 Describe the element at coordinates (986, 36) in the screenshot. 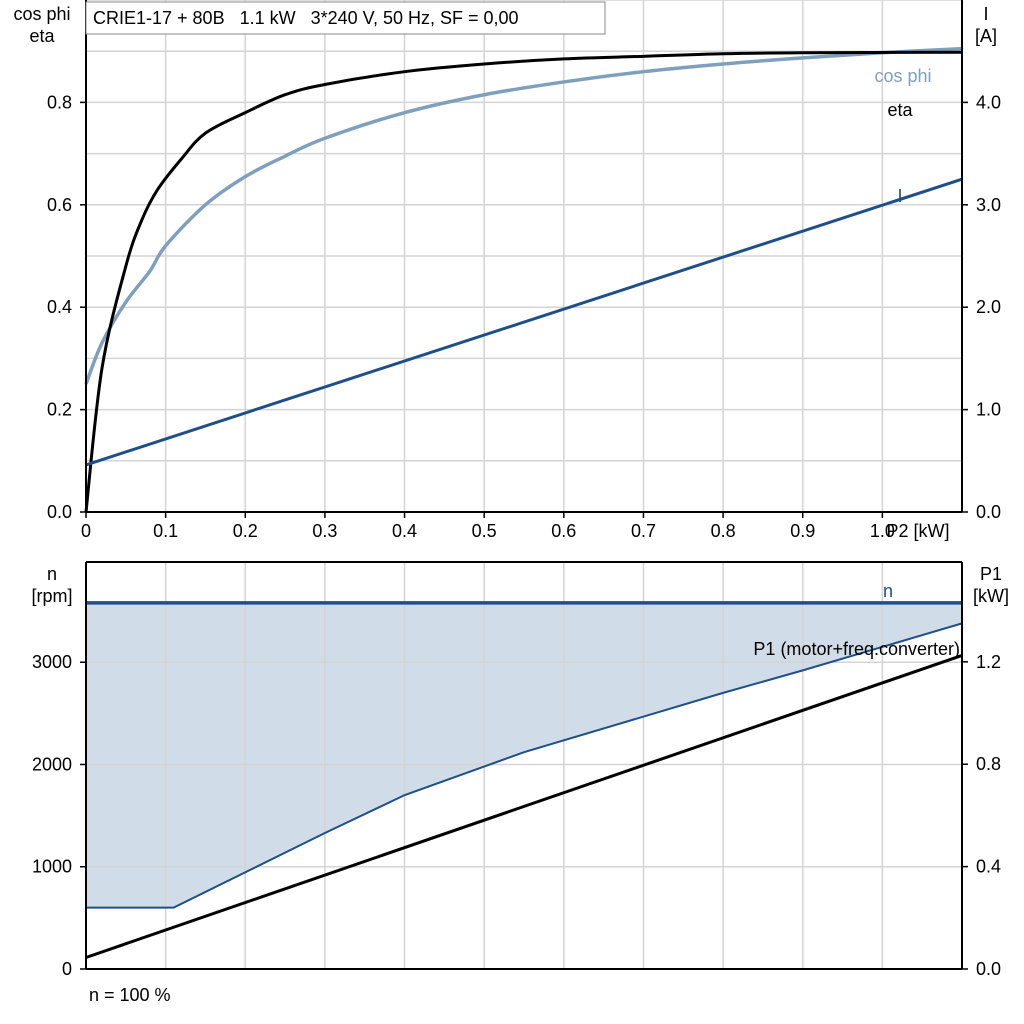

I see `top-right-axis-label-2: [A]` at that location.